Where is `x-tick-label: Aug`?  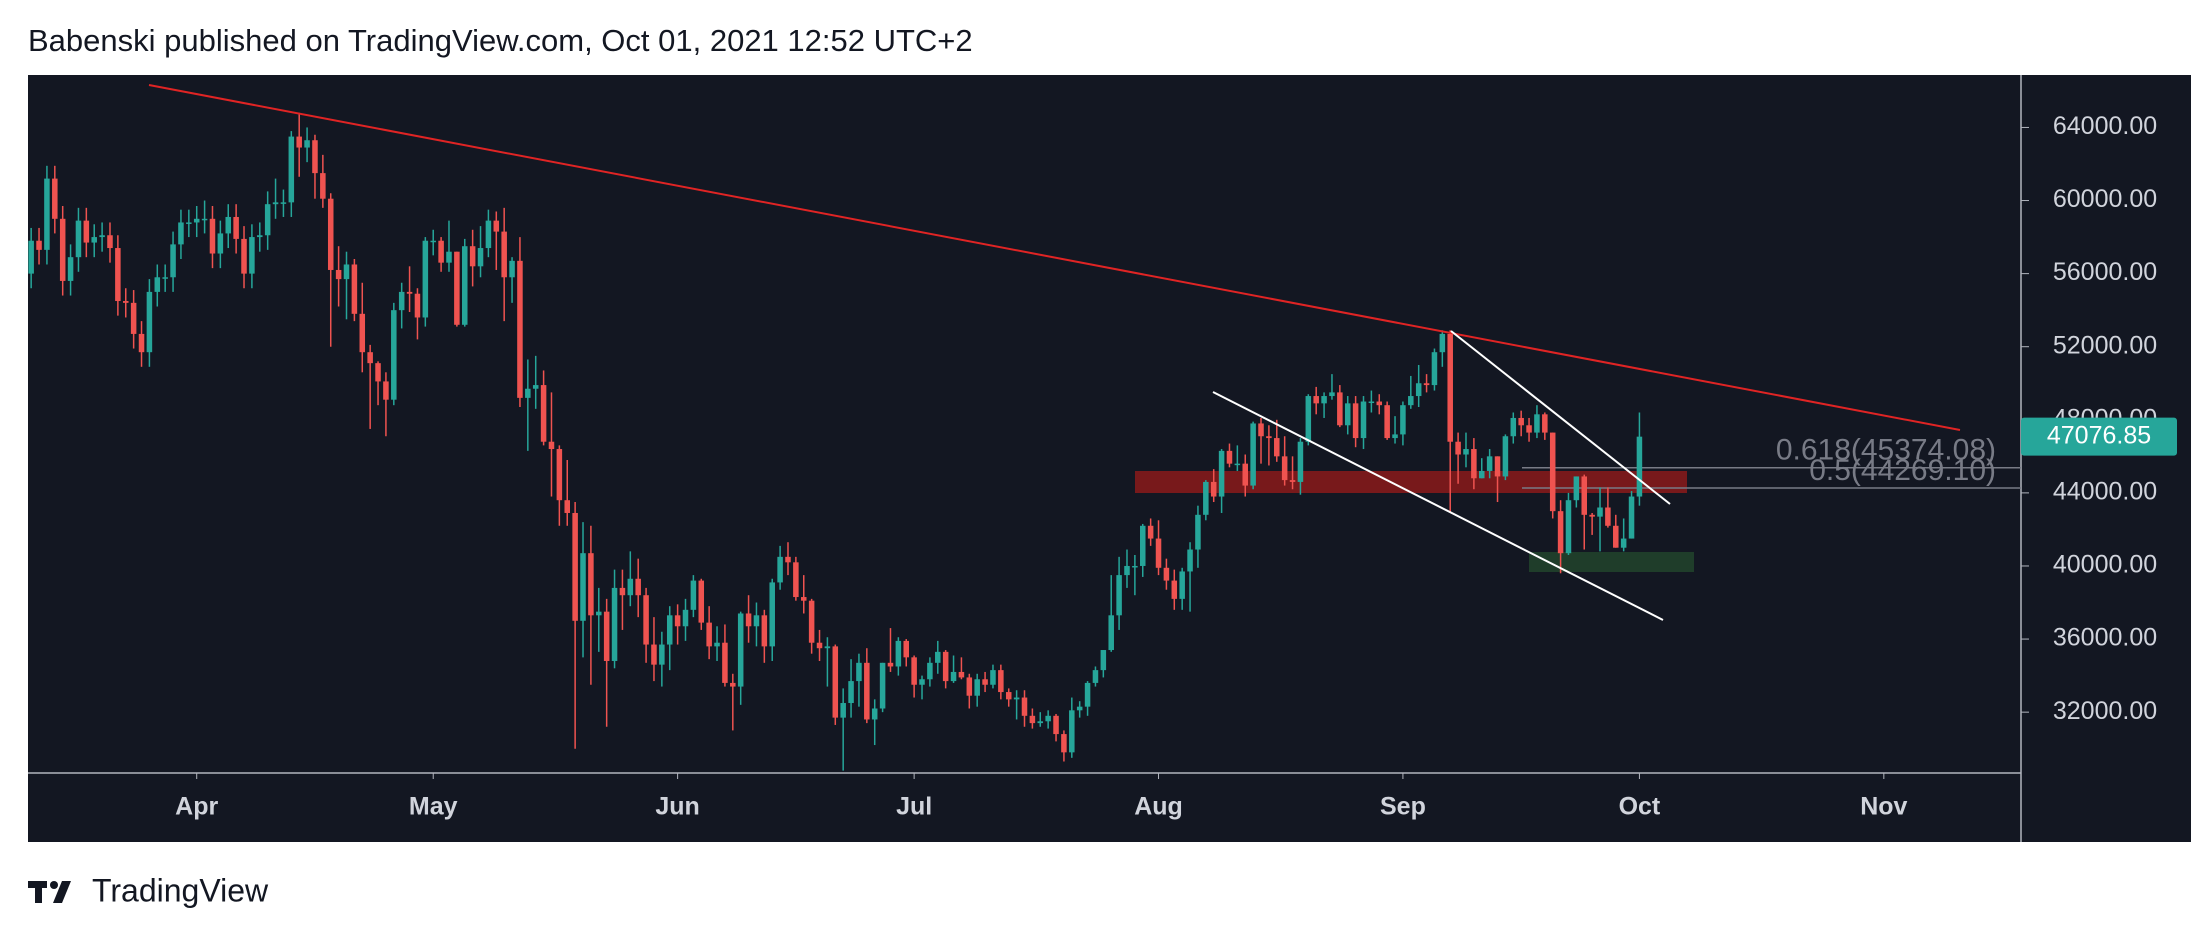 x-tick-label: Aug is located at coordinates (1158, 807).